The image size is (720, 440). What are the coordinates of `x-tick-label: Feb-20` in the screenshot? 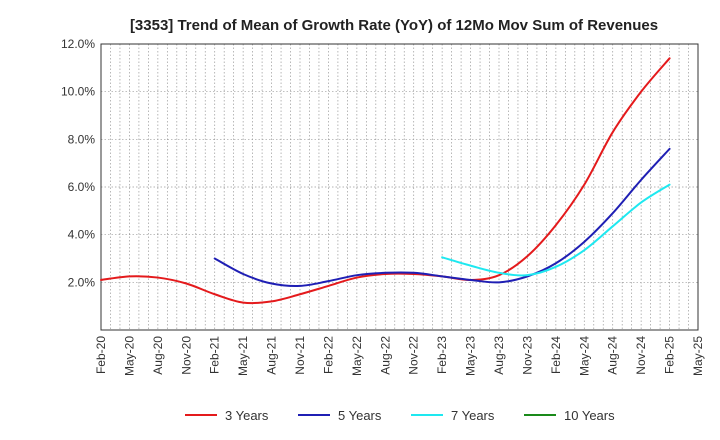 It's located at (101, 355).